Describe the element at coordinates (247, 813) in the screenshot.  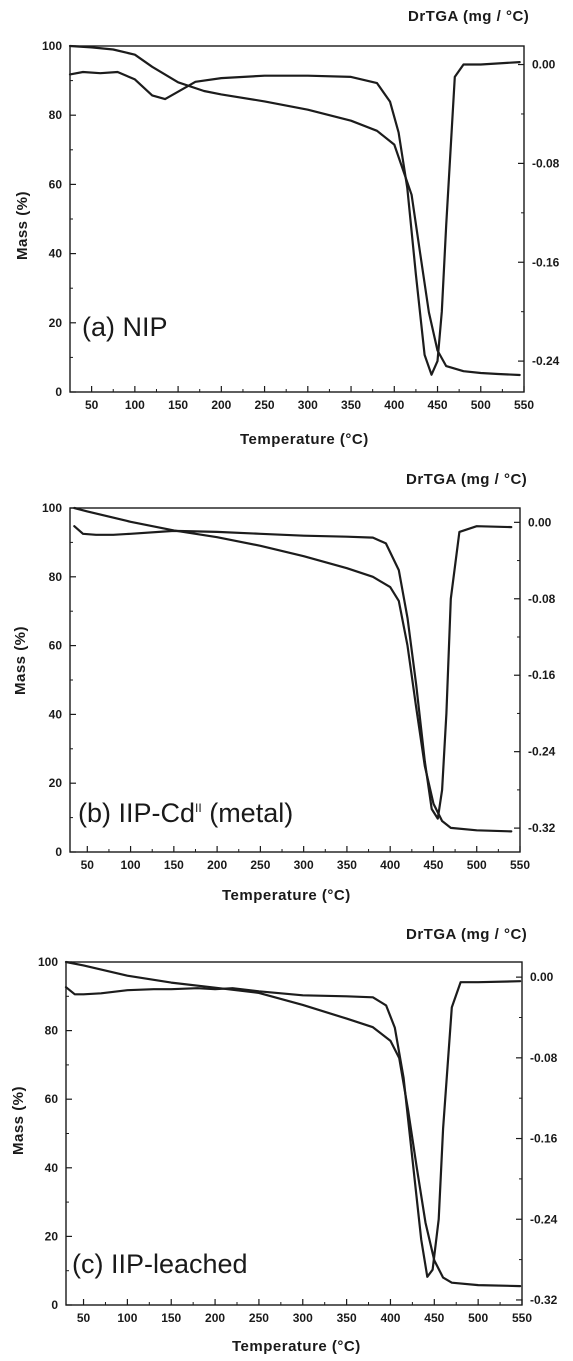
I see `panel-label-tail: (metal)` at that location.